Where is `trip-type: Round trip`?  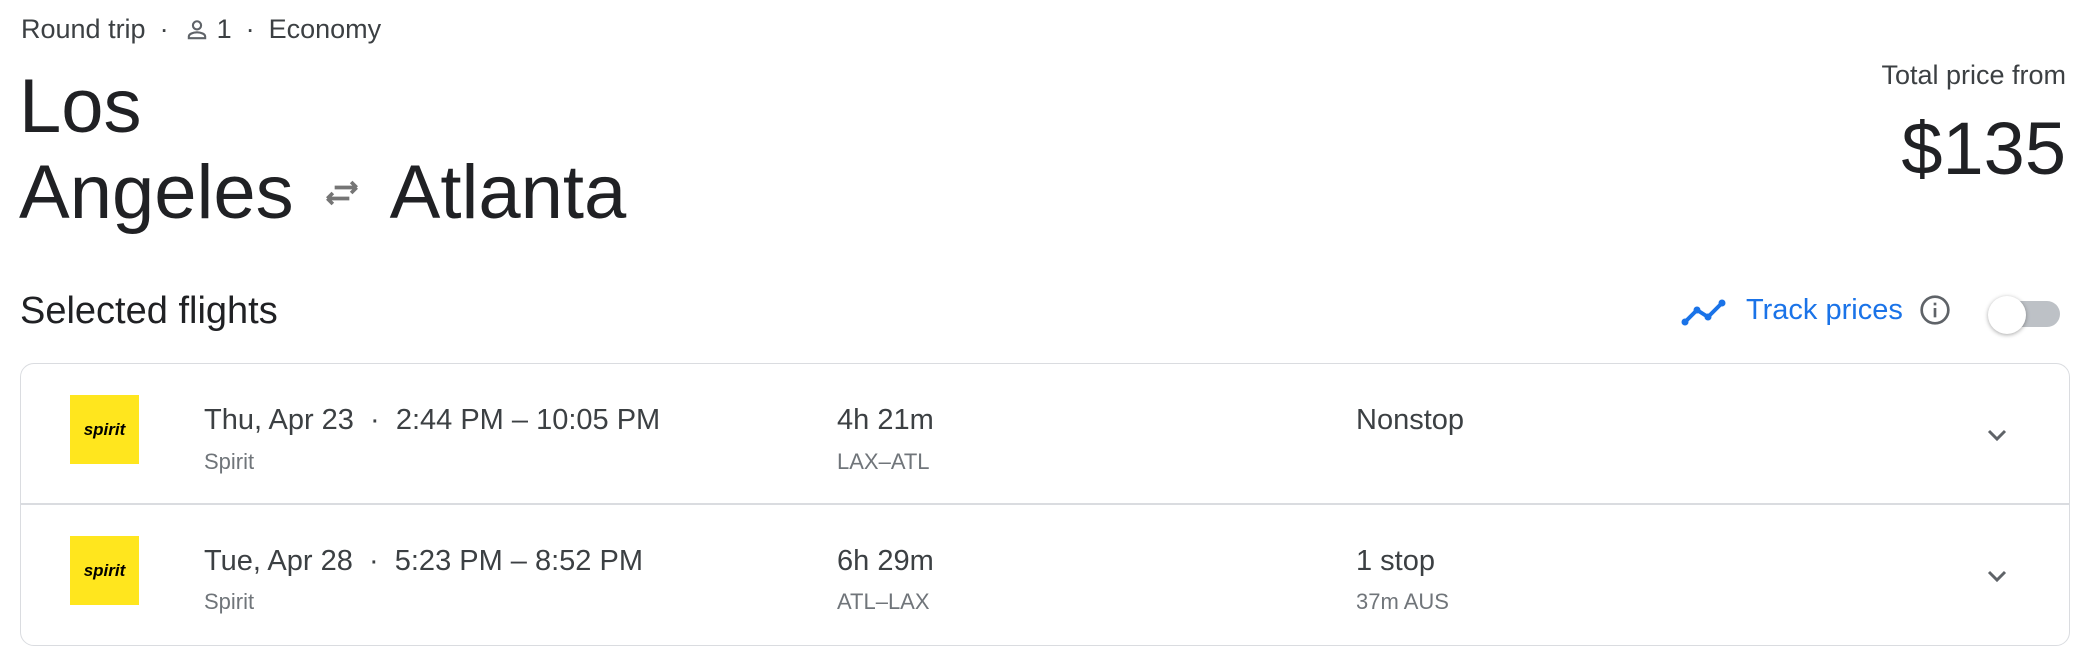 trip-type: Round trip is located at coordinates (83, 29).